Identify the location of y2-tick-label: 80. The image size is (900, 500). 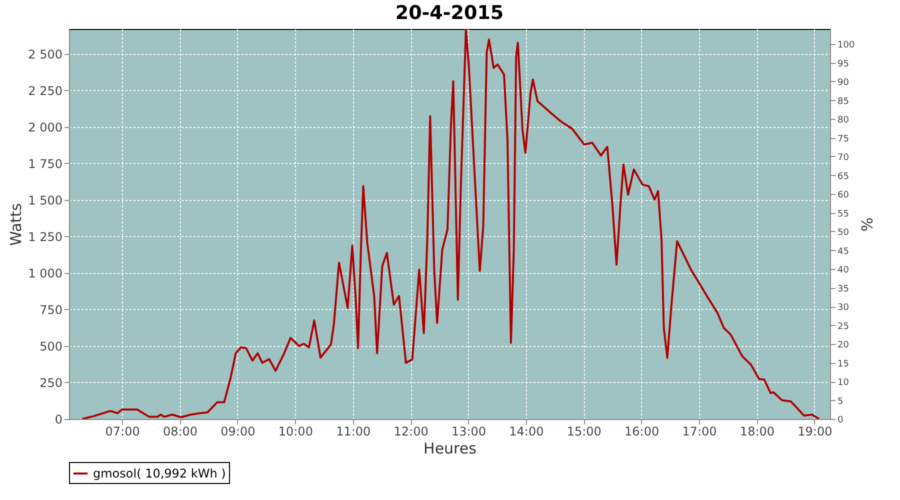
(844, 121).